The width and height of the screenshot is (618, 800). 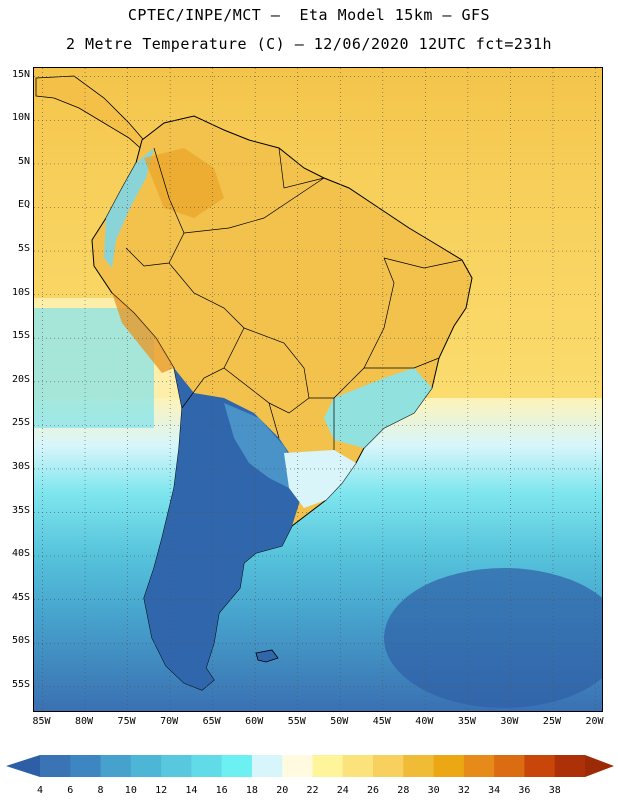 What do you see at coordinates (129, 208) in the screenshot?
I see `andes-cool-strip` at bounding box center [129, 208].